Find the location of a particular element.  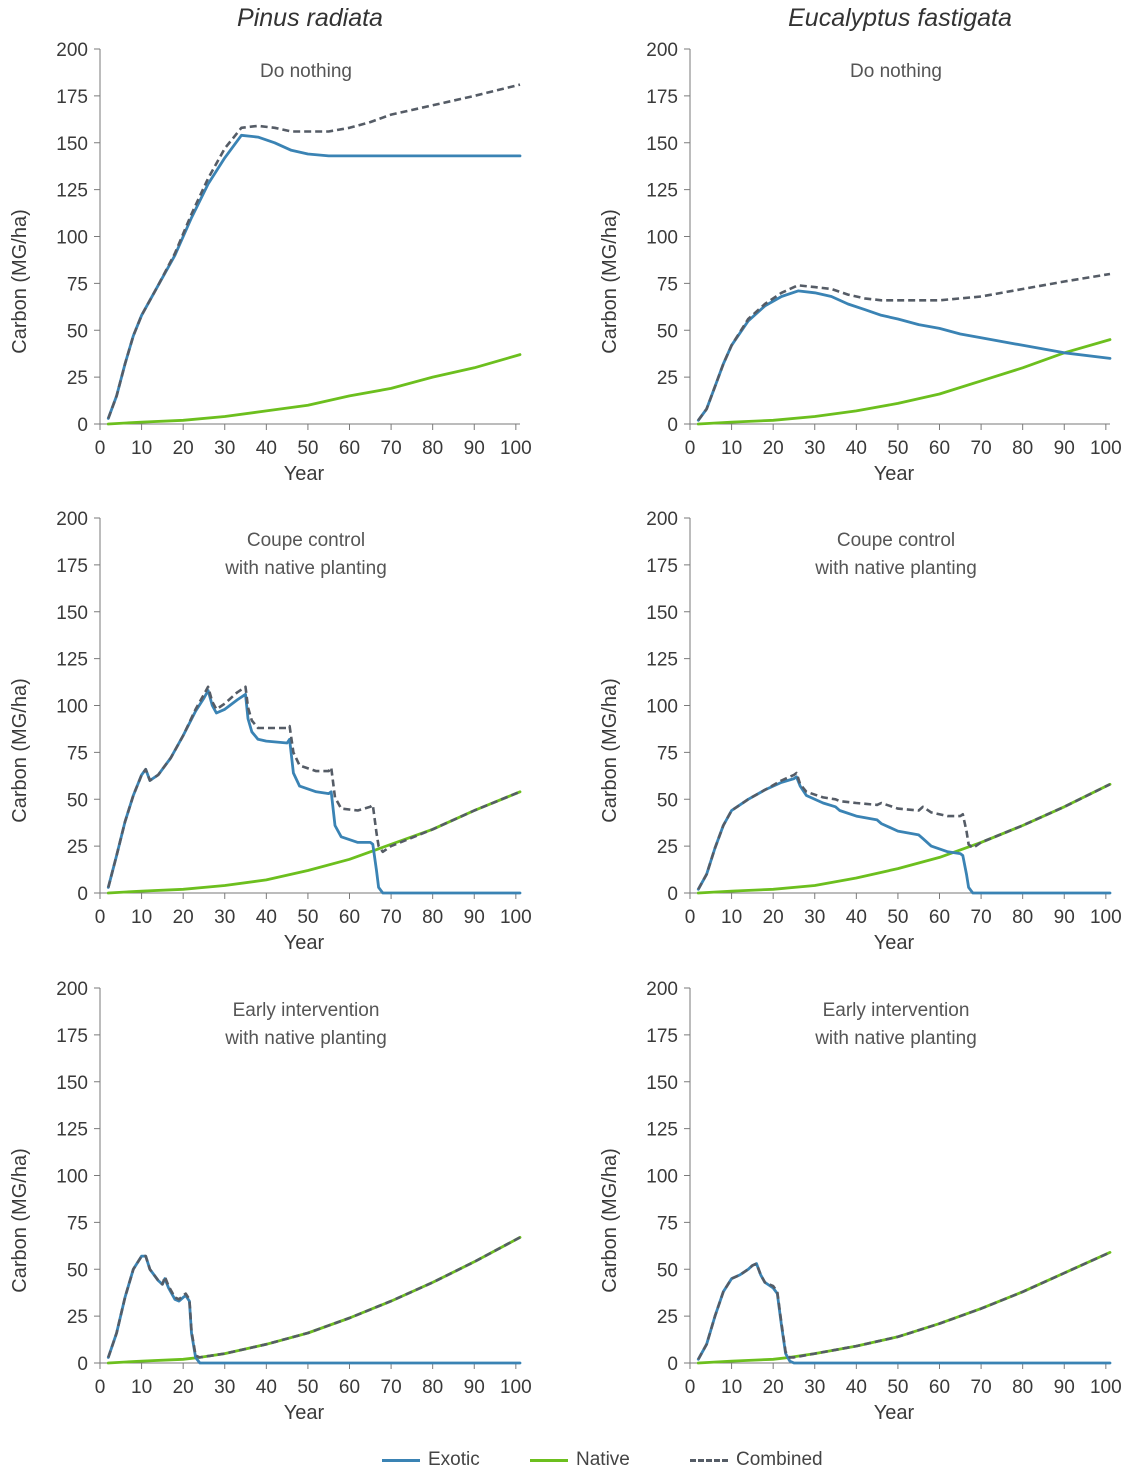

legend-swatch-exotic is located at coordinates (401, 1460).